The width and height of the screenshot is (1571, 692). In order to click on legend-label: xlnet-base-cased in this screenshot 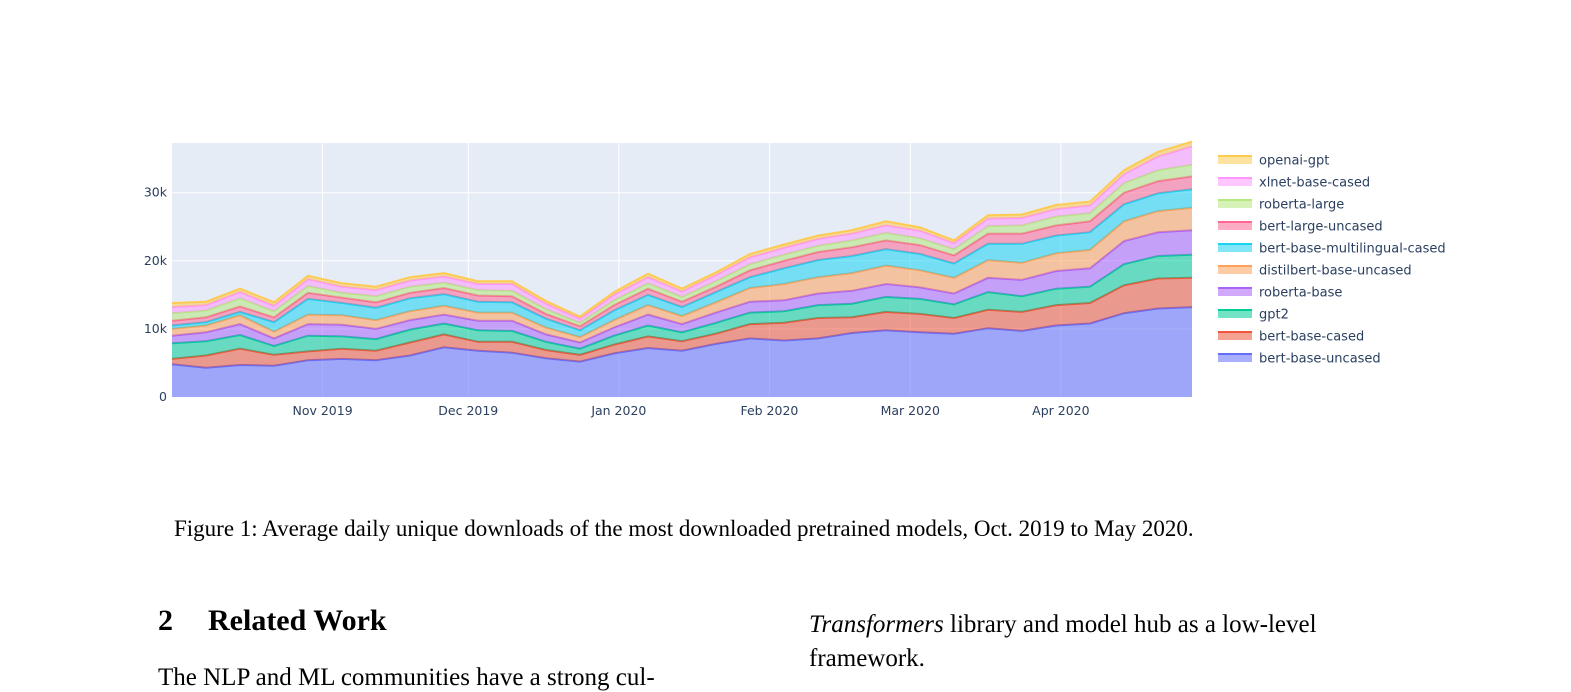, I will do `click(1314, 183)`.